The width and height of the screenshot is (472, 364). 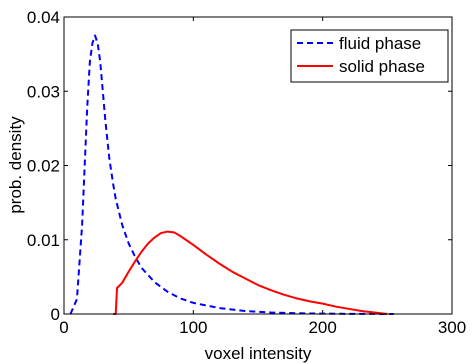 What do you see at coordinates (258, 353) in the screenshot?
I see `x-axis-title: voxel intensity` at bounding box center [258, 353].